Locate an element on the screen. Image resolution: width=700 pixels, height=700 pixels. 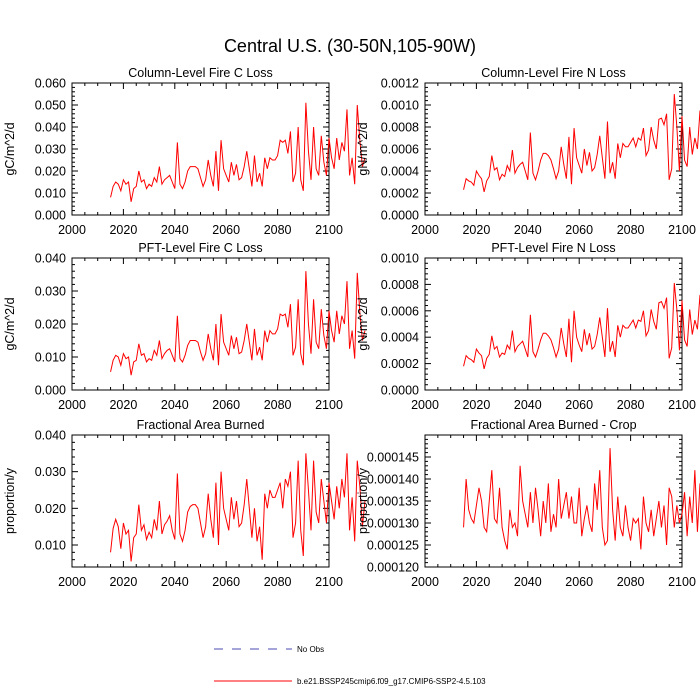
series-line-column-level-fire-c-loss is located at coordinates (238, 152).